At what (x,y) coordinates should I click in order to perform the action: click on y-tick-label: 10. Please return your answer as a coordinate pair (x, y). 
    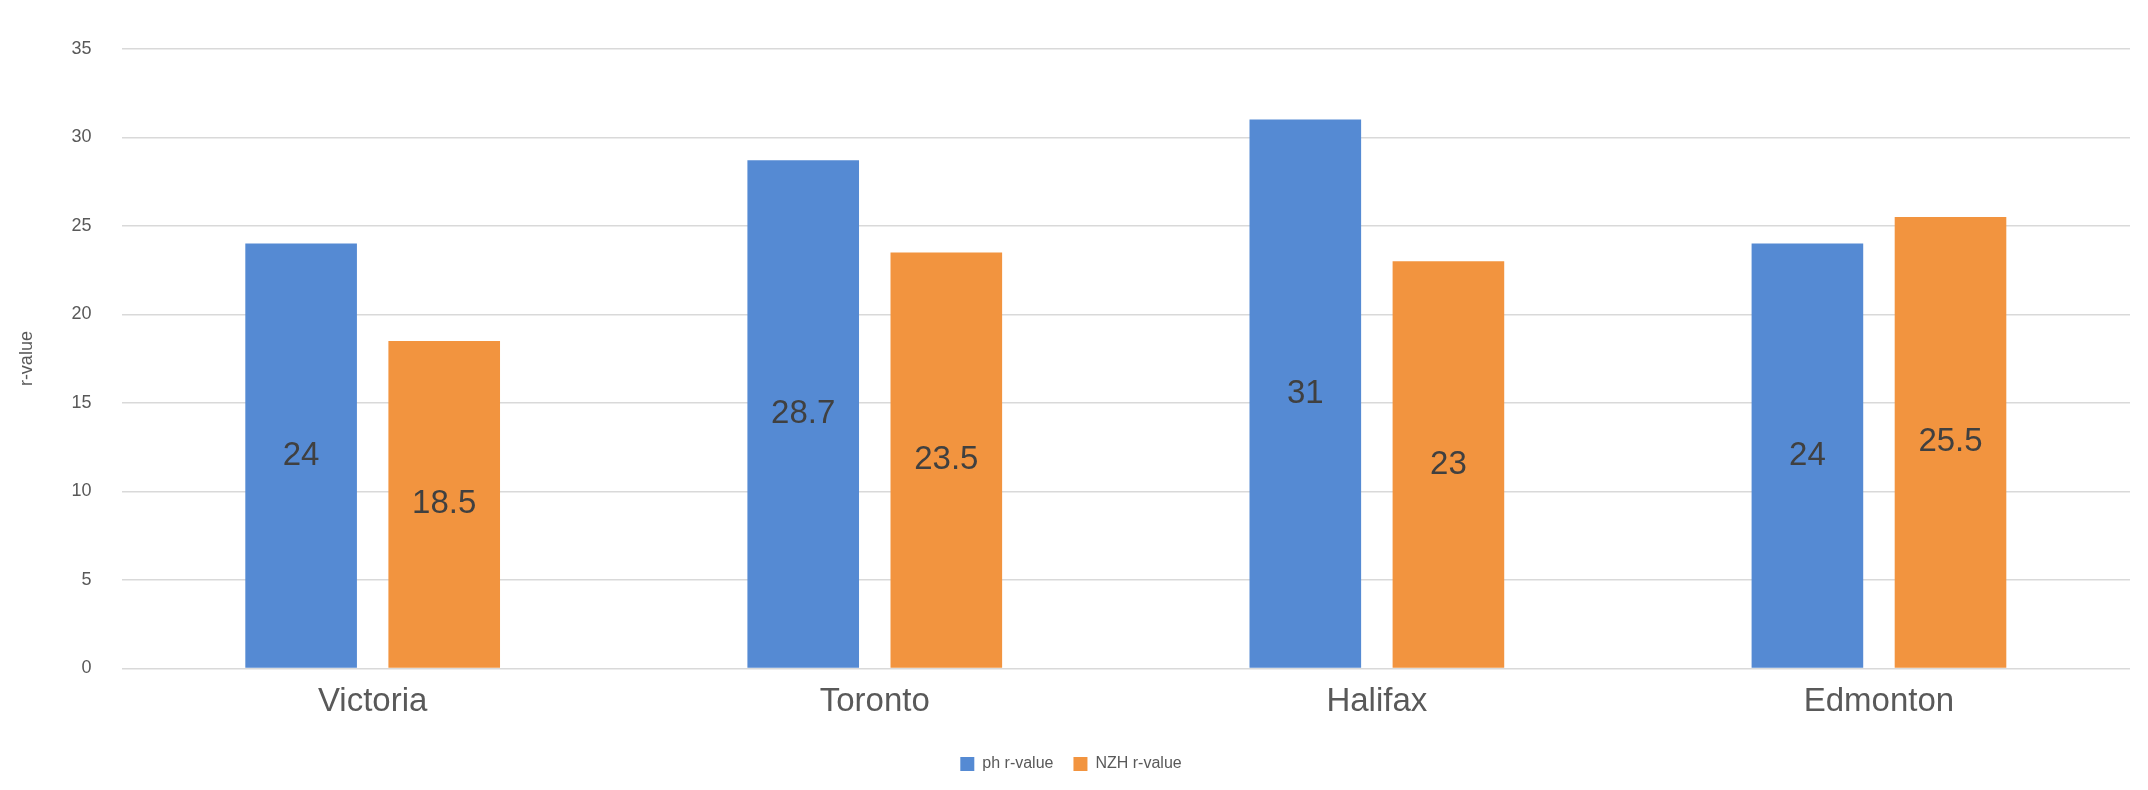
    Looking at the image, I should click on (81, 490).